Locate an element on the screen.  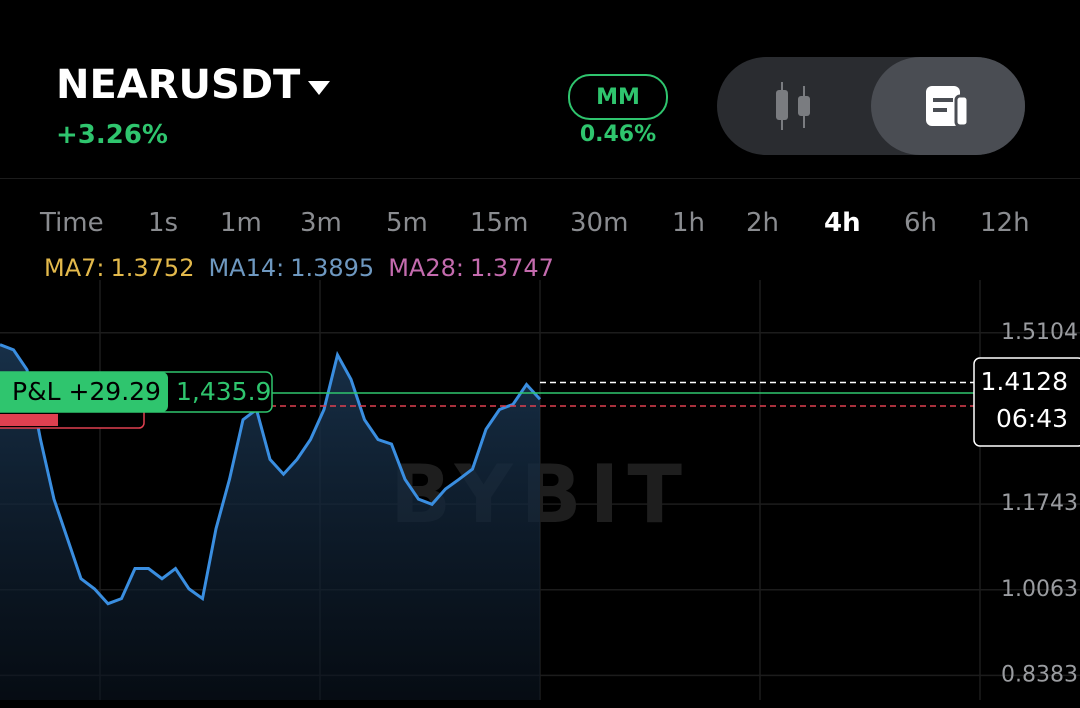
y-tick-label: 1.5104 is located at coordinates (1039, 332).